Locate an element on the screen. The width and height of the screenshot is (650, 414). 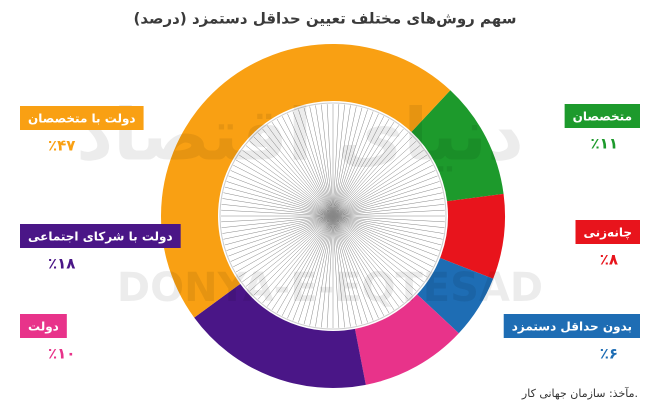
watermark-latin: DONYA-E-EQTESAD is located at coordinates (330, 288).